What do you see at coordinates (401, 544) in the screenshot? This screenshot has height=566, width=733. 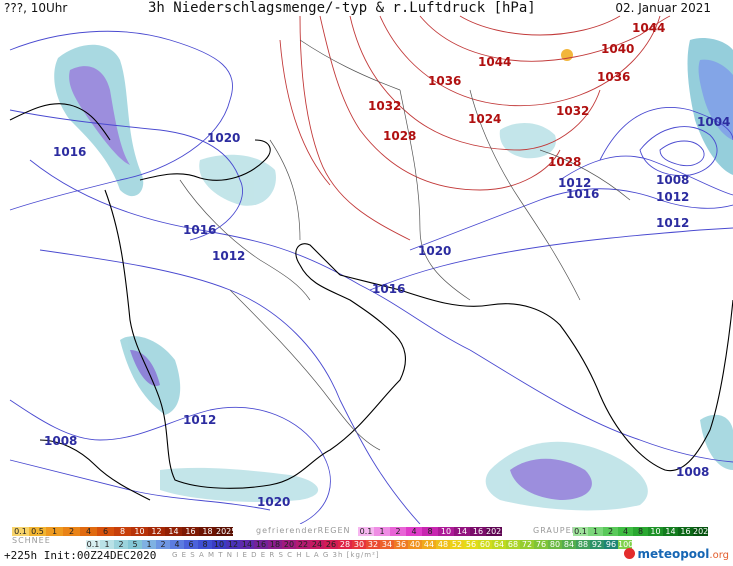 I see `legend-swatch: 36` at bounding box center [401, 544].